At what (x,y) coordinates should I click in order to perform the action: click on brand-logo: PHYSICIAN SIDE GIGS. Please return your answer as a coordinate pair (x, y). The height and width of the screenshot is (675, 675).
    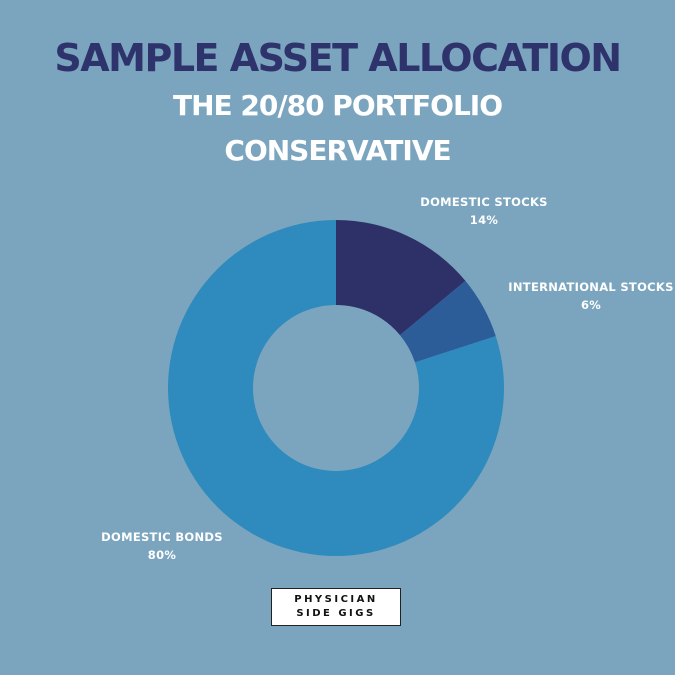
    Looking at the image, I should click on (336, 607).